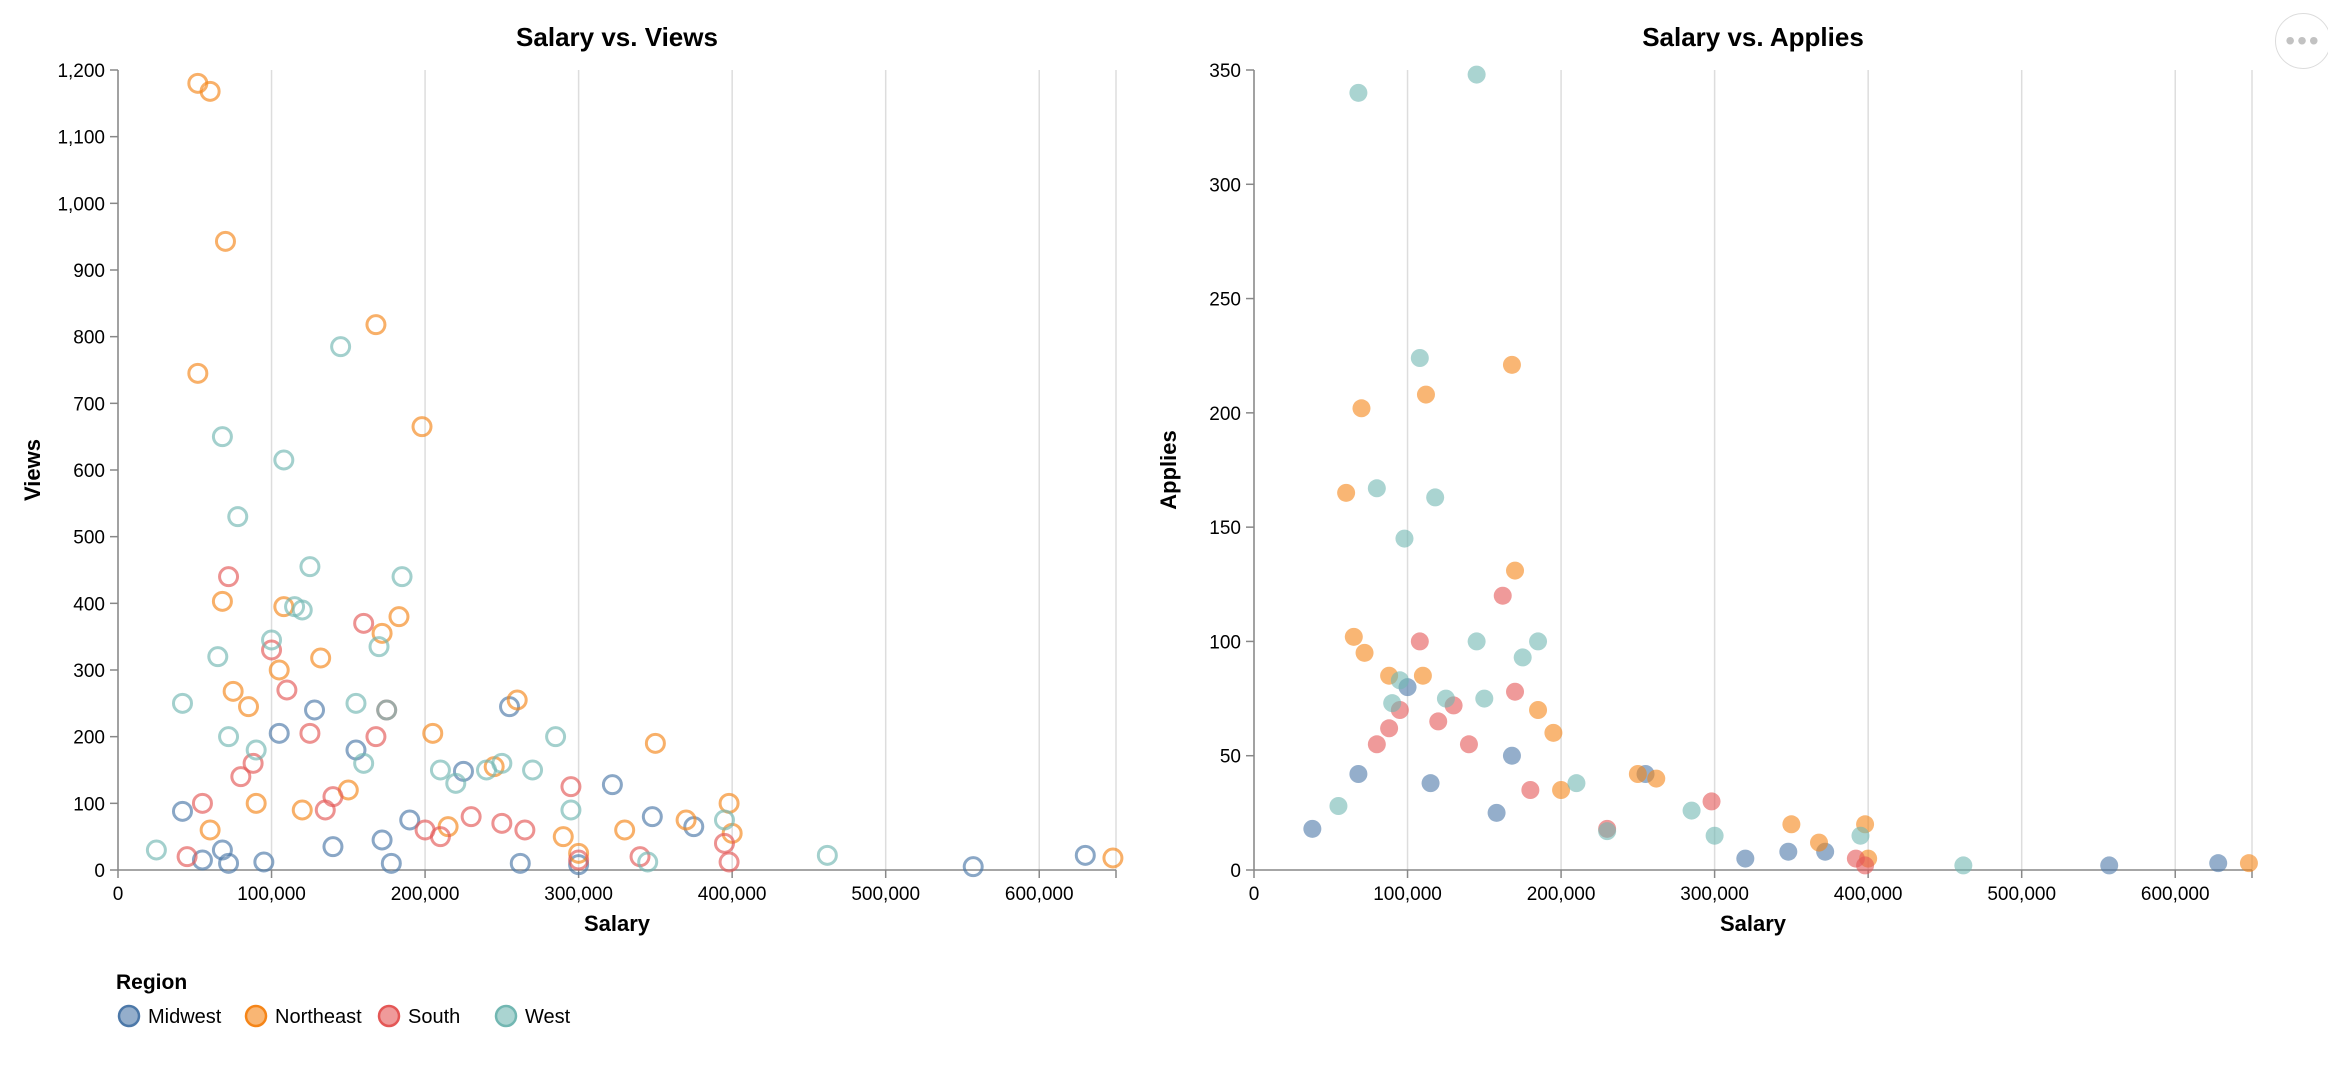 Image resolution: width=2328 pixels, height=1066 pixels. Describe the element at coordinates (89, 671) in the screenshot. I see `y-tick-label: 300` at that location.